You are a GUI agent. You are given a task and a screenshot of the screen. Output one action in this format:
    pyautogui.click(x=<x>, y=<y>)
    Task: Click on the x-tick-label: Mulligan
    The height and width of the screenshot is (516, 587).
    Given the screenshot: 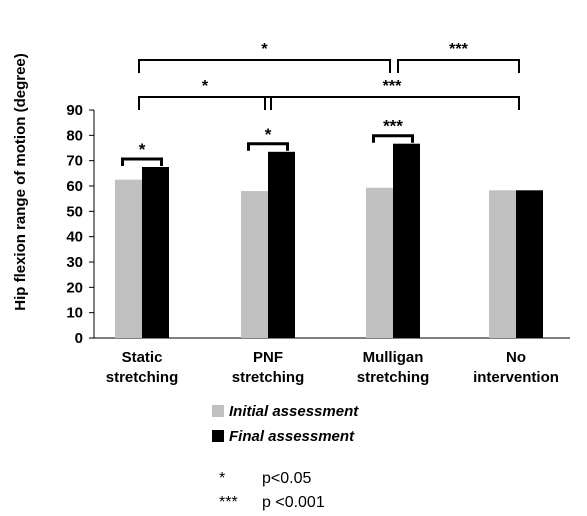 What is the action you would take?
    pyautogui.click(x=393, y=357)
    